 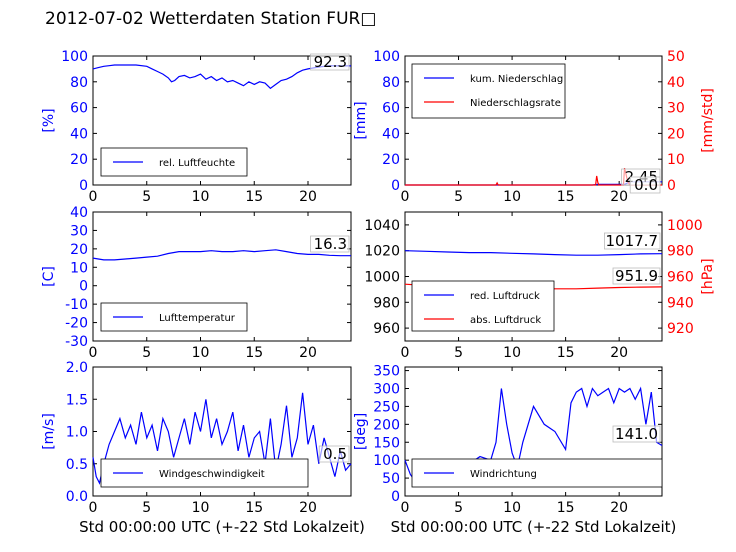 I want to click on y-right-tick-label: 10, so click(x=676, y=160).